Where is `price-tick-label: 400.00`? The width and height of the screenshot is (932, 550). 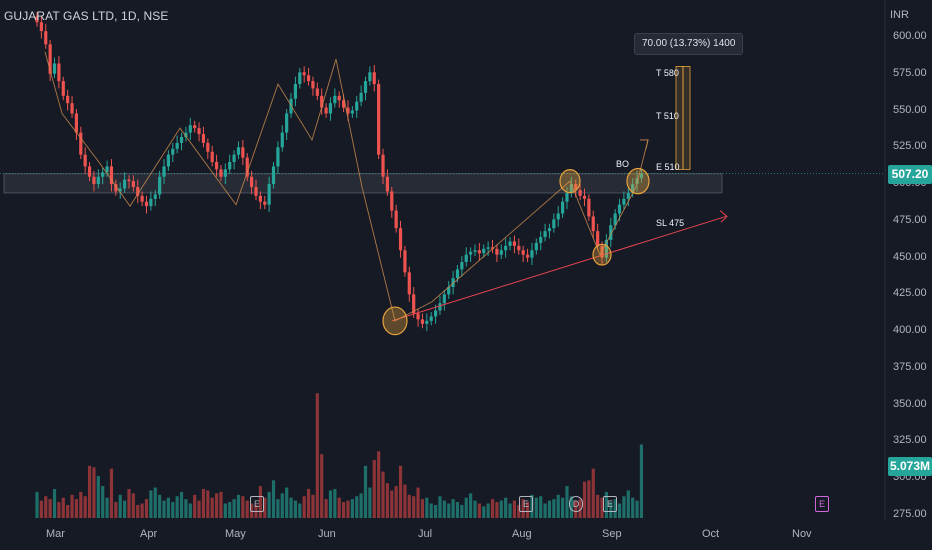
price-tick-label: 400.00 is located at coordinates (910, 330).